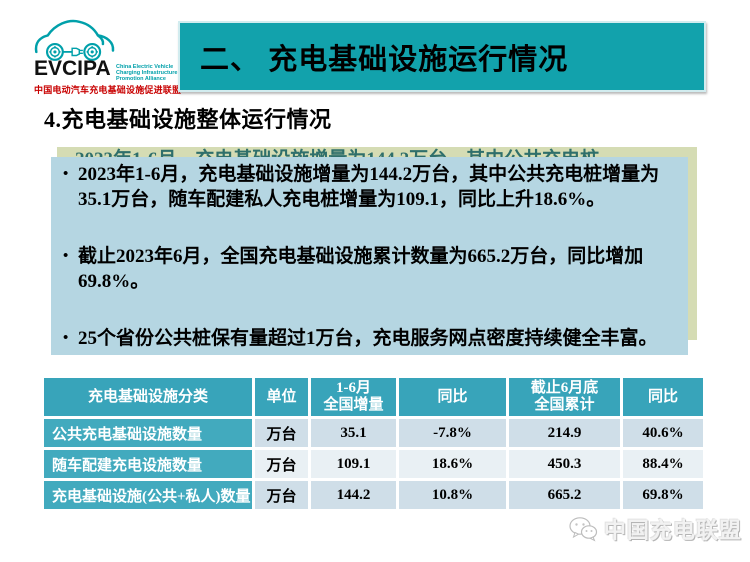  Describe the element at coordinates (369, 338) in the screenshot. I see `bullet-item: 25个省份公共桩保有量超过1万台，充电服务网点密度持续健全丰富。` at that location.